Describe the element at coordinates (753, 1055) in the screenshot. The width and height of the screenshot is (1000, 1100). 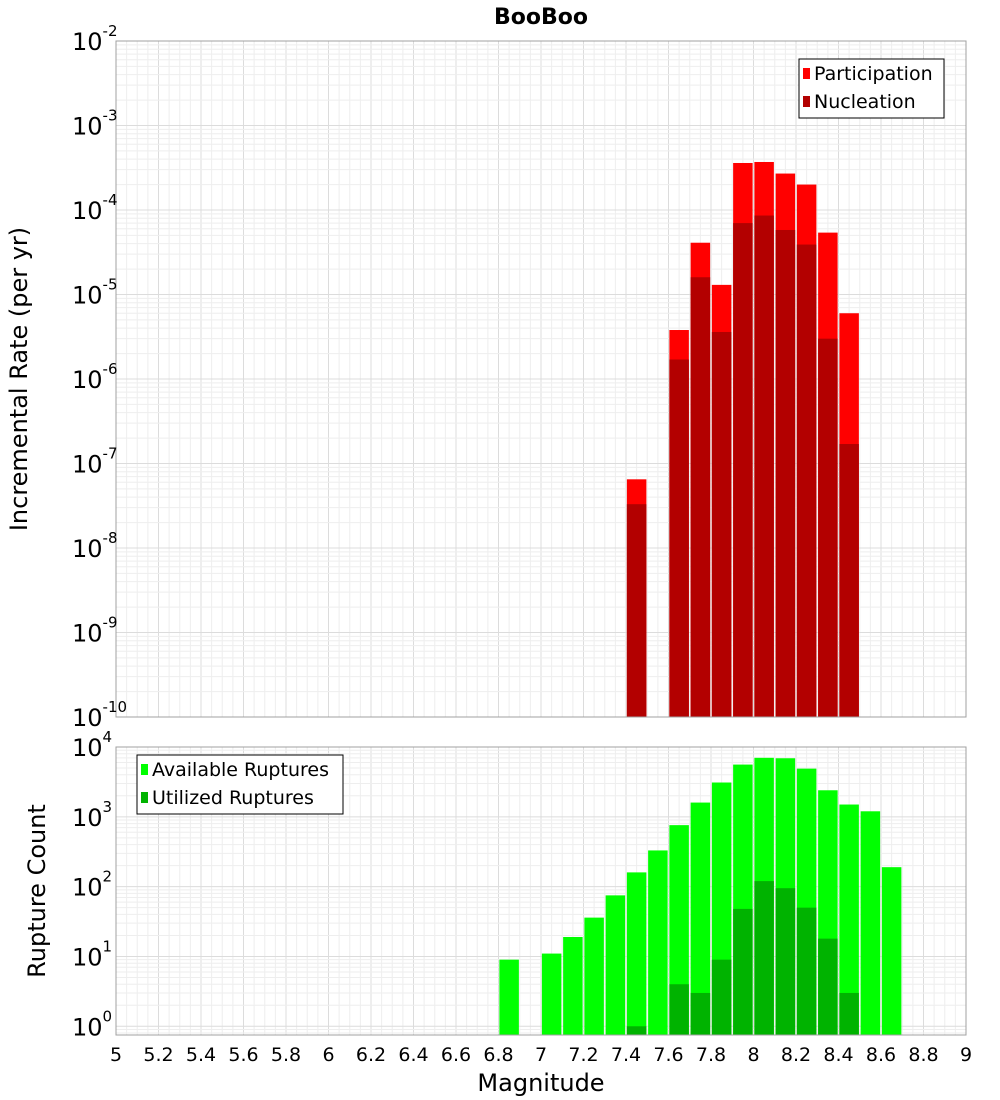
I see `x-tick-label: 8` at that location.